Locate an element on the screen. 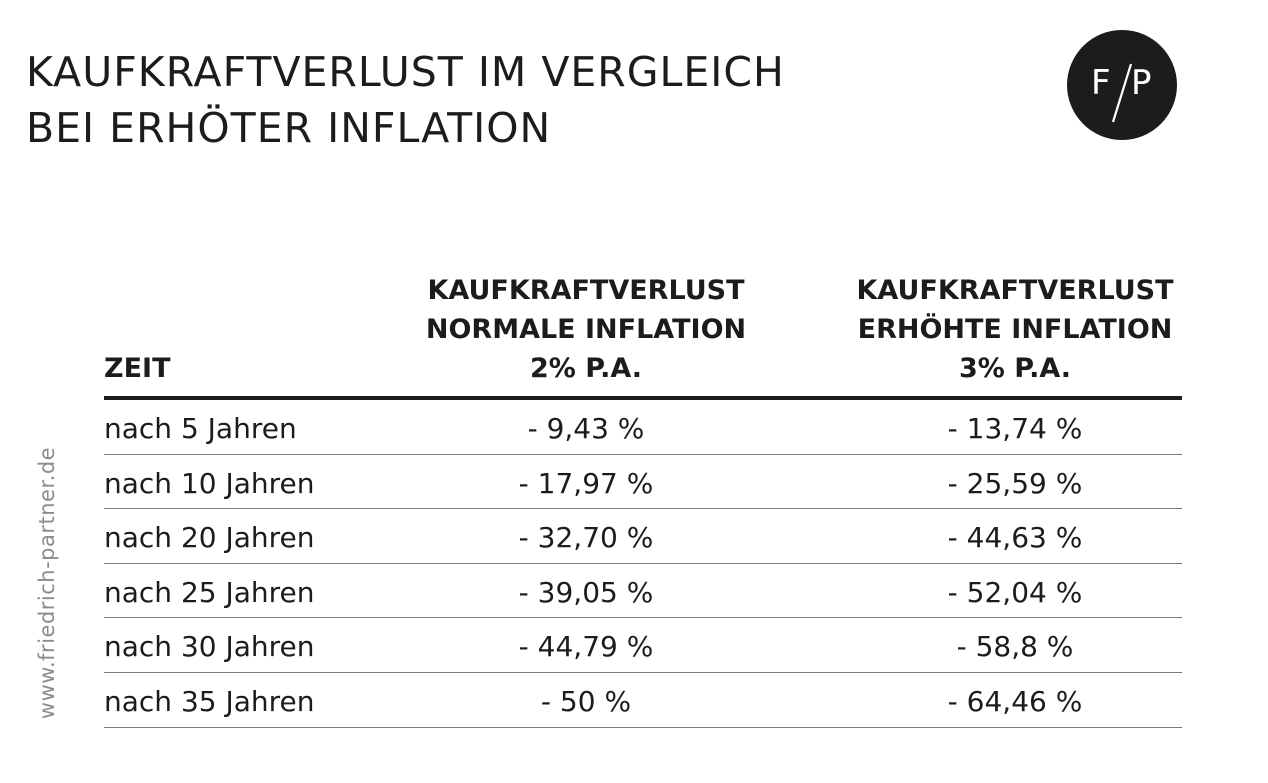 This screenshot has width=1268, height=783. logo-letter-p: P is located at coordinates (1141, 83).